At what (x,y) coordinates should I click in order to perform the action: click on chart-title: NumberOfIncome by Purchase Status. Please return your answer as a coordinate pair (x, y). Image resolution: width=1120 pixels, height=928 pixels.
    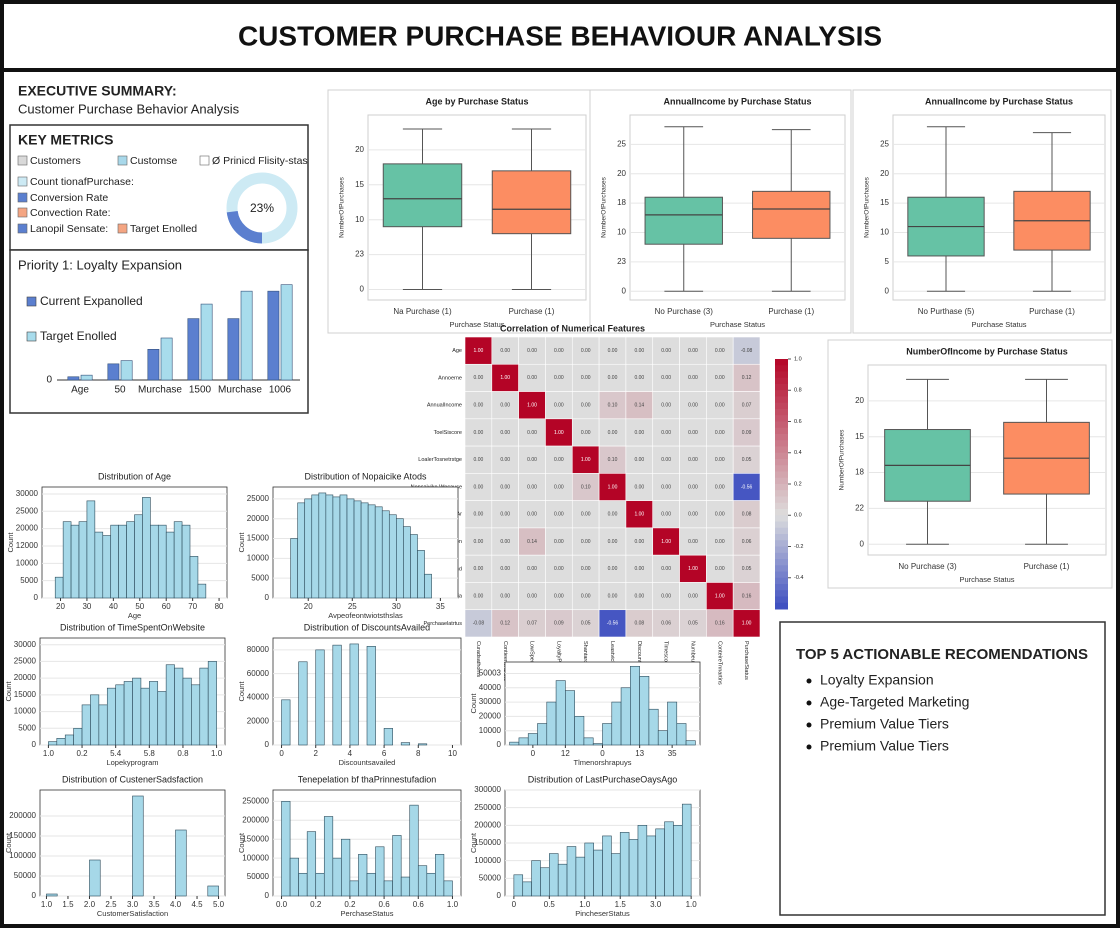
    Looking at the image, I should click on (987, 351).